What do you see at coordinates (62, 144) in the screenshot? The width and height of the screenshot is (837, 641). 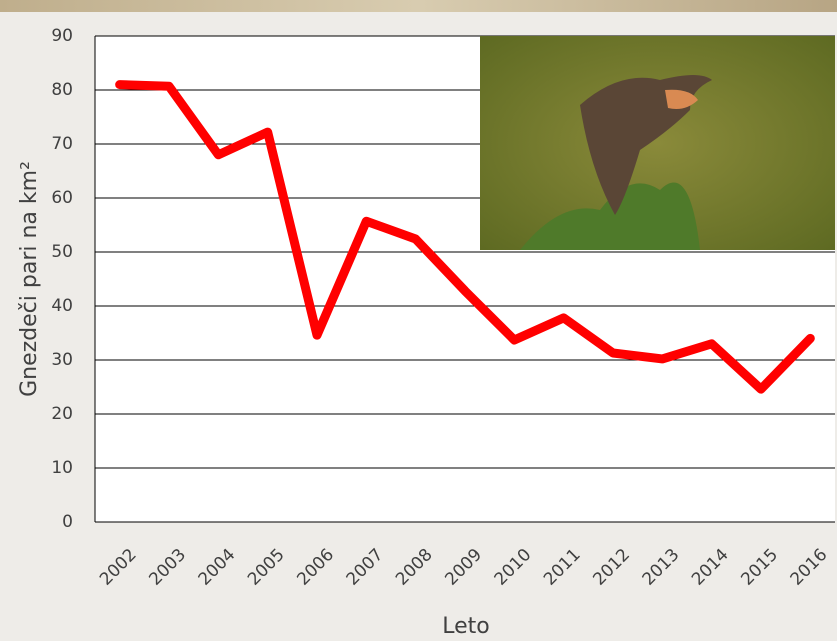 I see `y-tick-label: 70` at bounding box center [62, 144].